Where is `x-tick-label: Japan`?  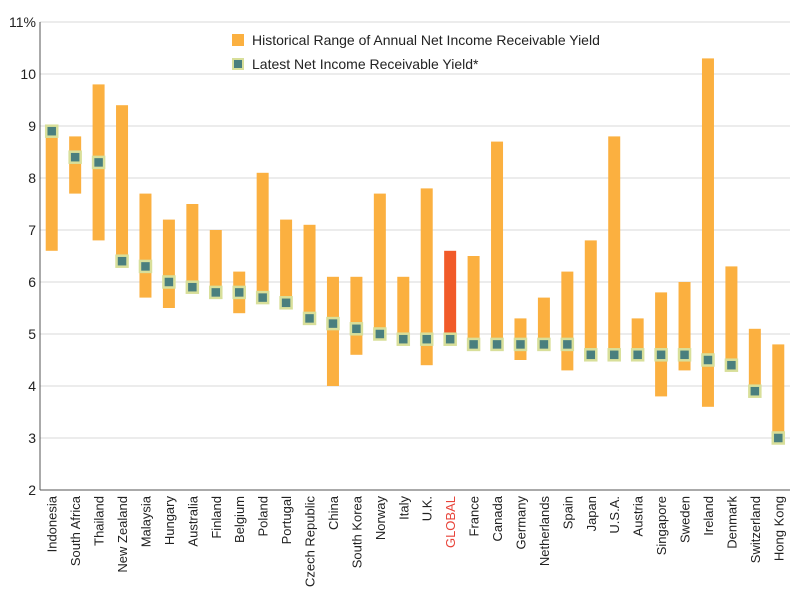
x-tick-label: Japan is located at coordinates (591, 513).